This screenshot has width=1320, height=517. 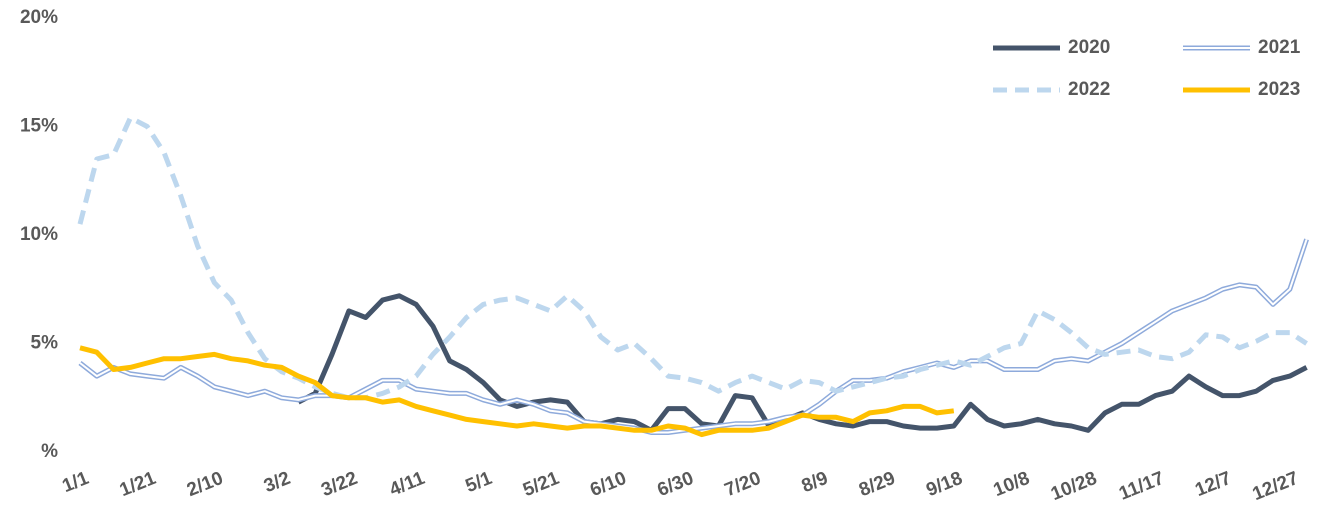 What do you see at coordinates (45, 343) in the screenshot?
I see `y-tick-label: 5%` at bounding box center [45, 343].